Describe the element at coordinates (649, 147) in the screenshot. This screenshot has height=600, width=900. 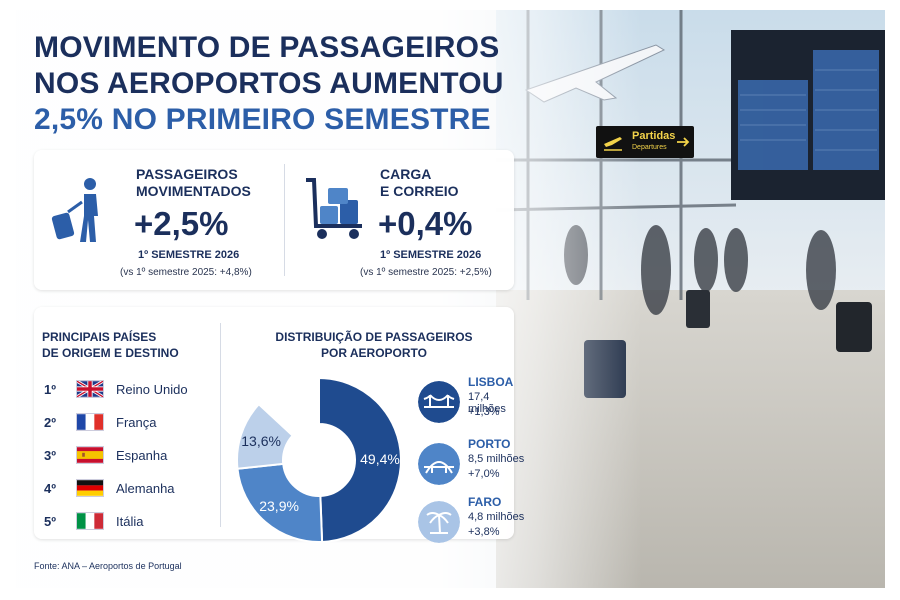
I see `sign-sub: Departures` at that location.